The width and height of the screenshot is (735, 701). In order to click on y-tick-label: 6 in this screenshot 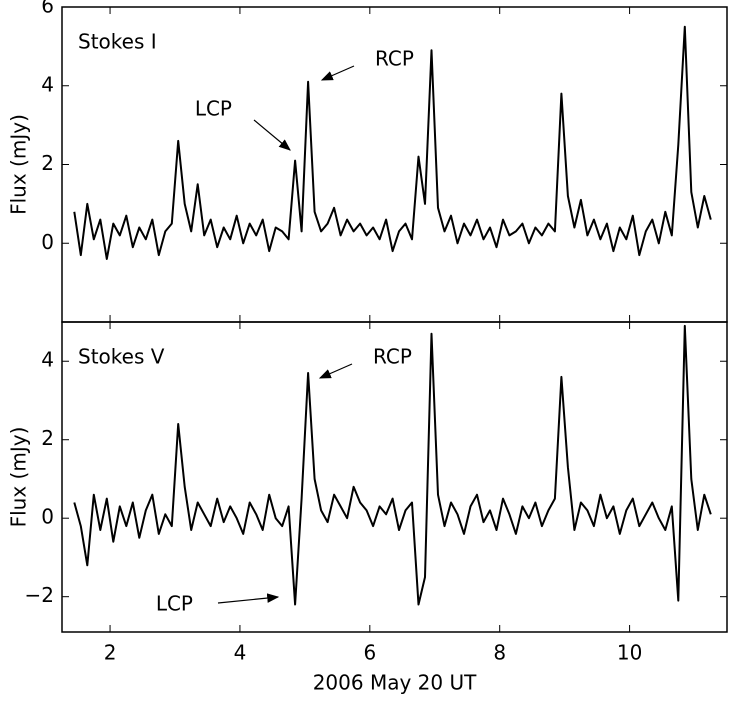, I will do `click(47, 9)`.